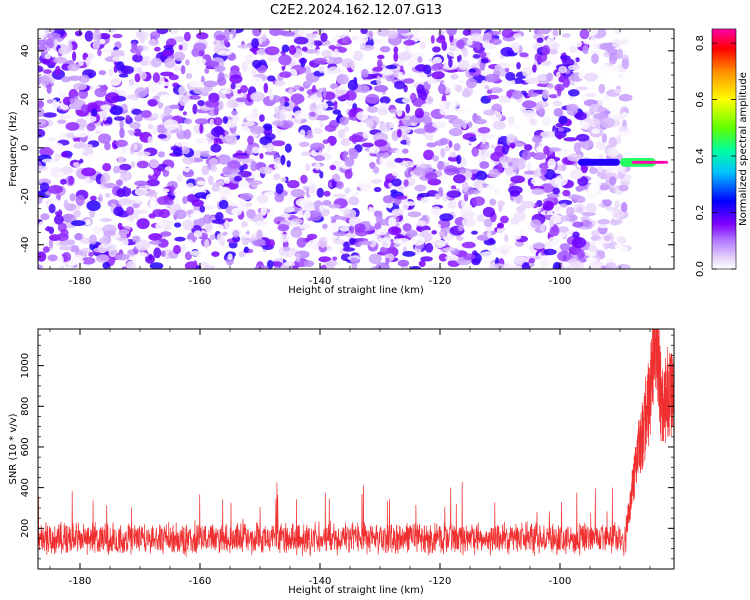 This screenshot has height=600, width=750. What do you see at coordinates (80, 581) in the screenshot?
I see `x-tick-label: -180` at bounding box center [80, 581].